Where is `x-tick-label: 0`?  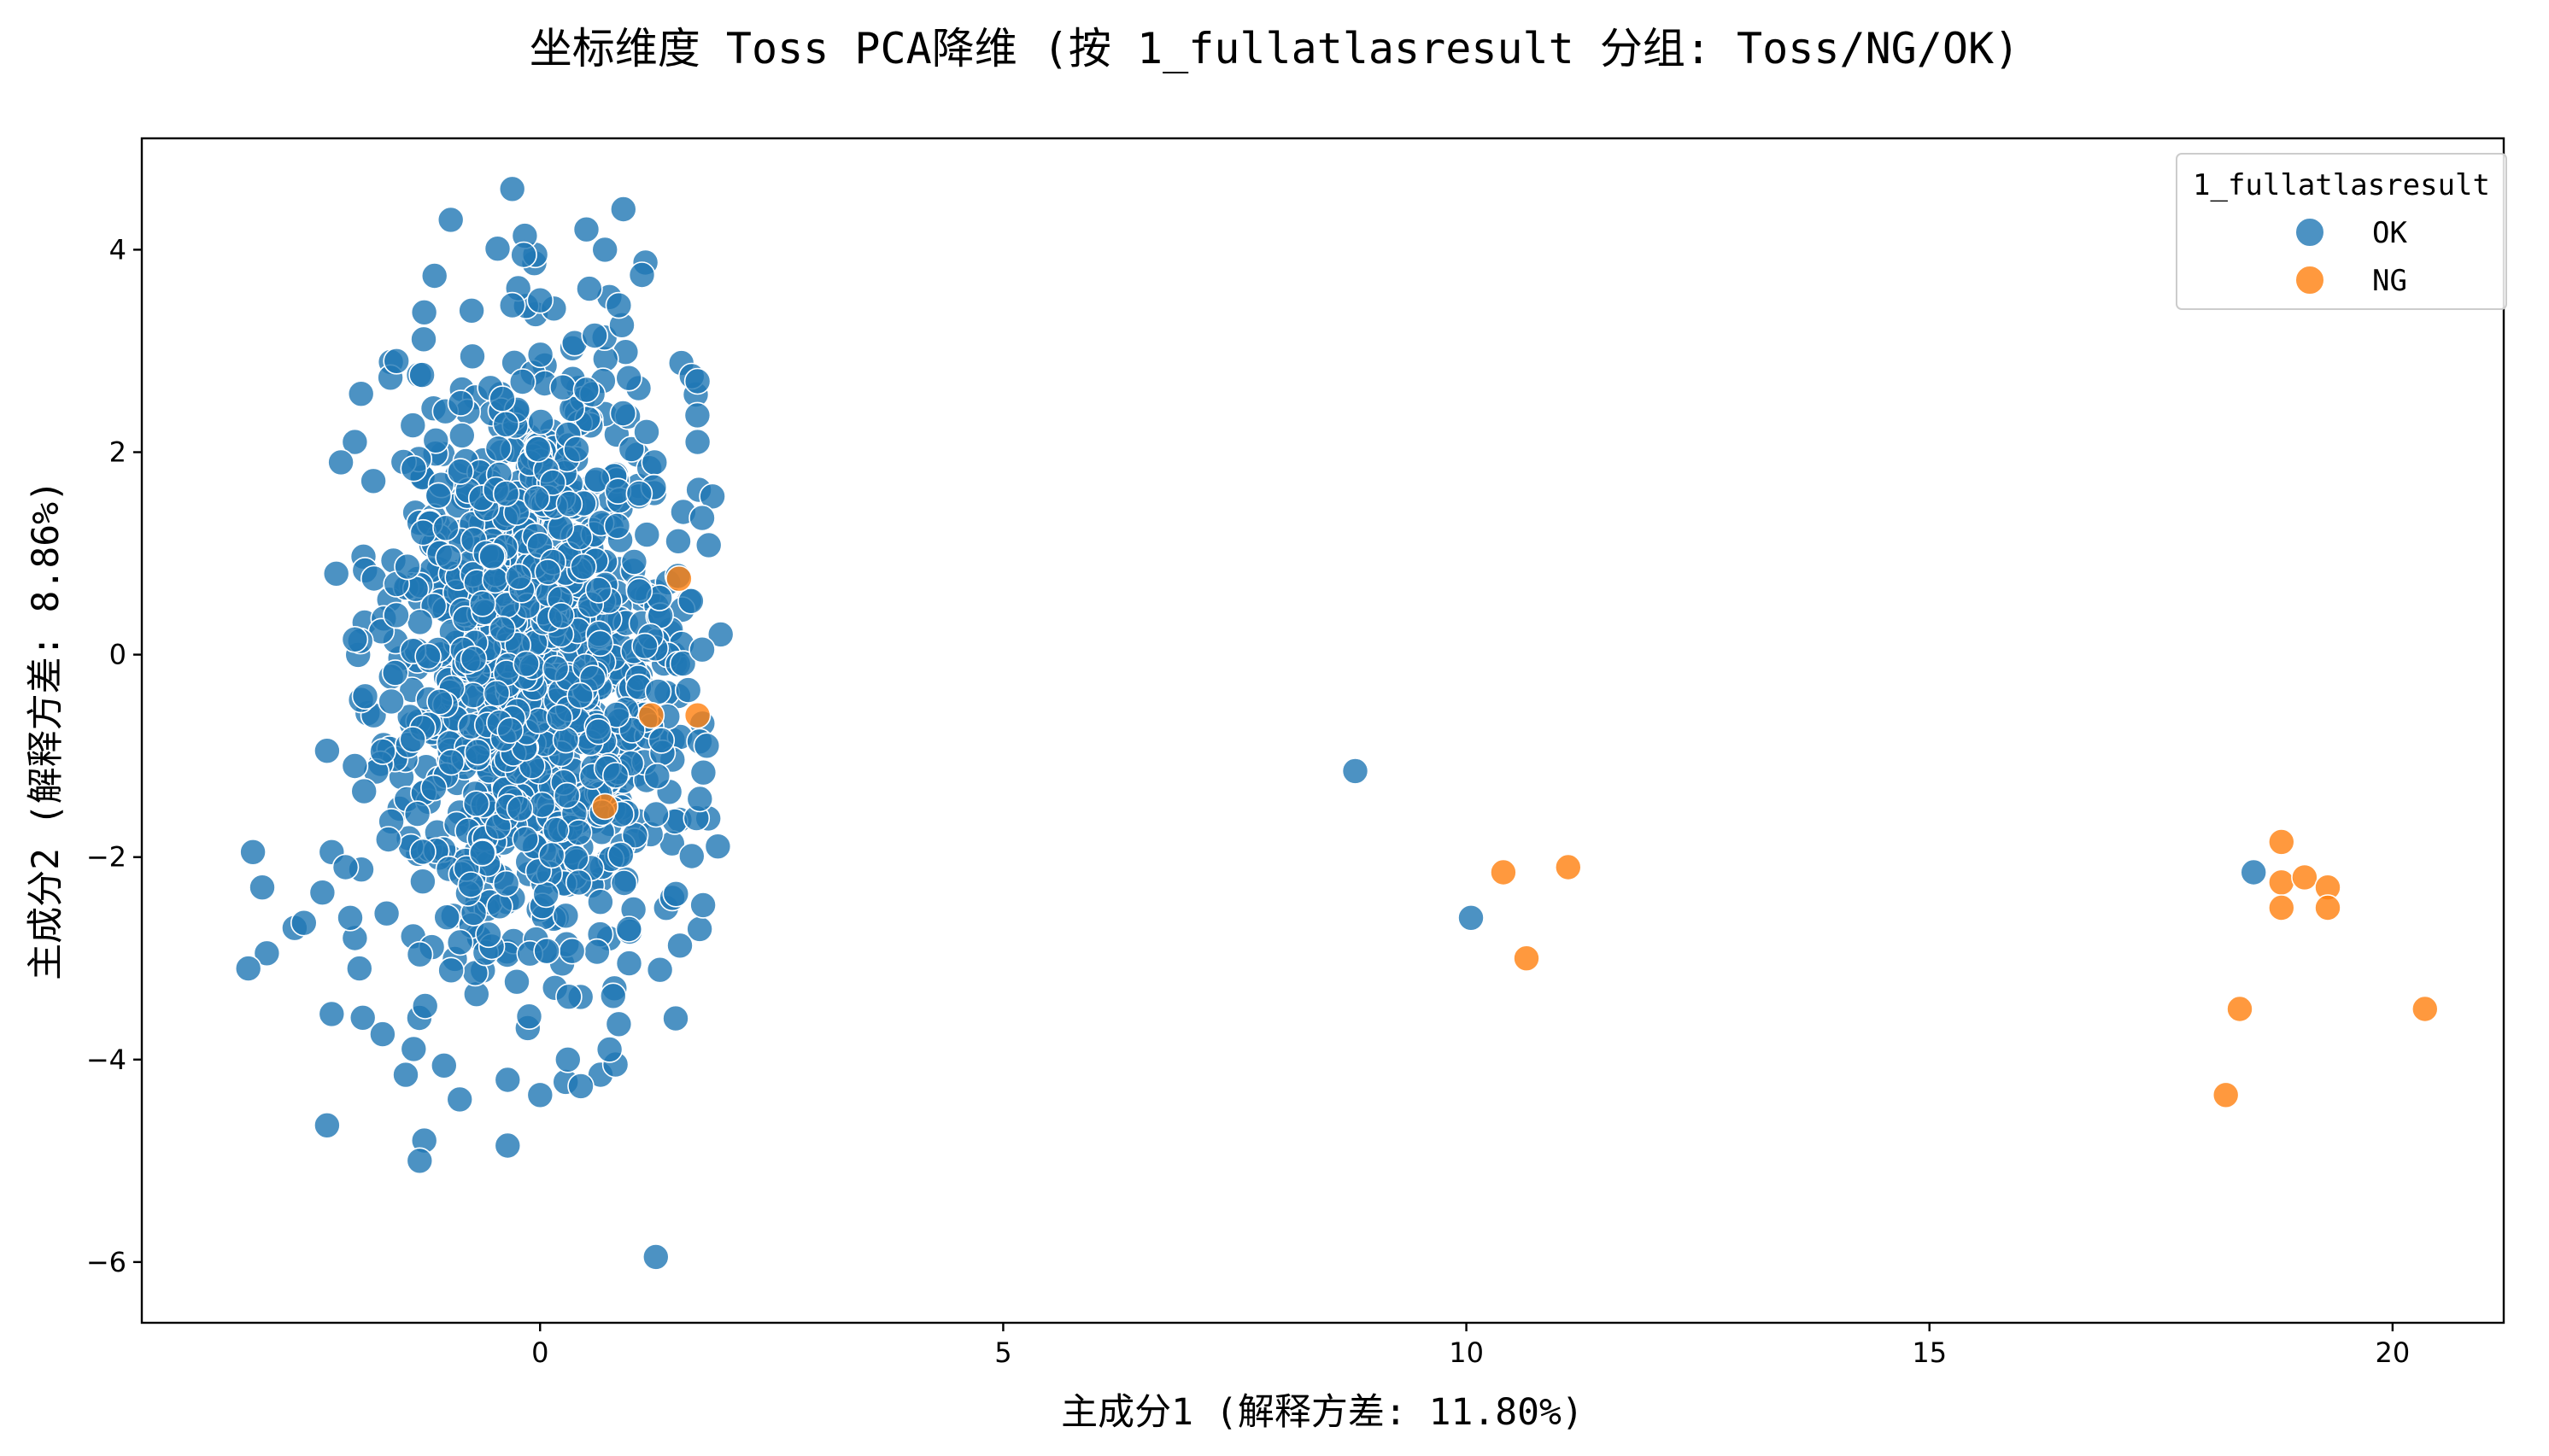 x-tick-label: 0 is located at coordinates (540, 1353).